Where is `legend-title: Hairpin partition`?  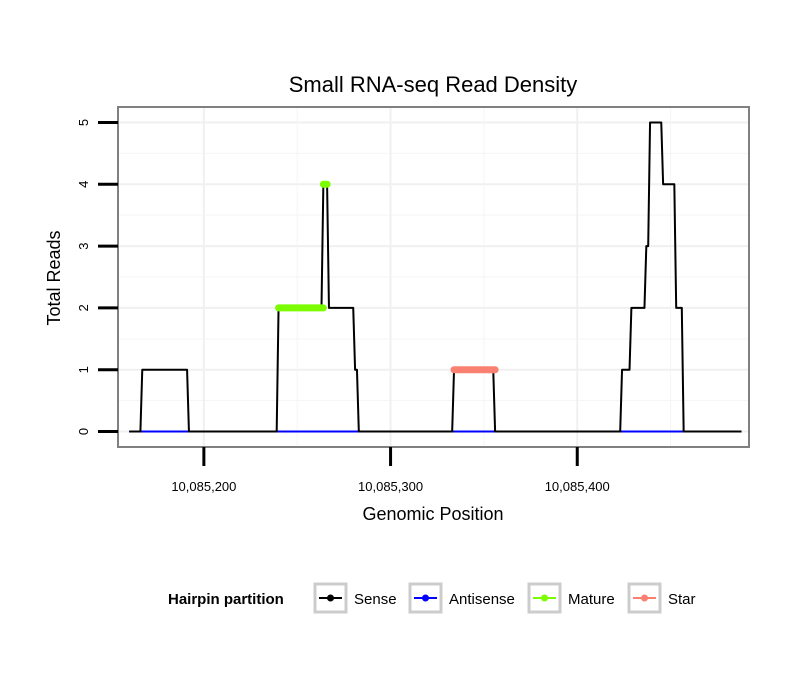 legend-title: Hairpin partition is located at coordinates (226, 599).